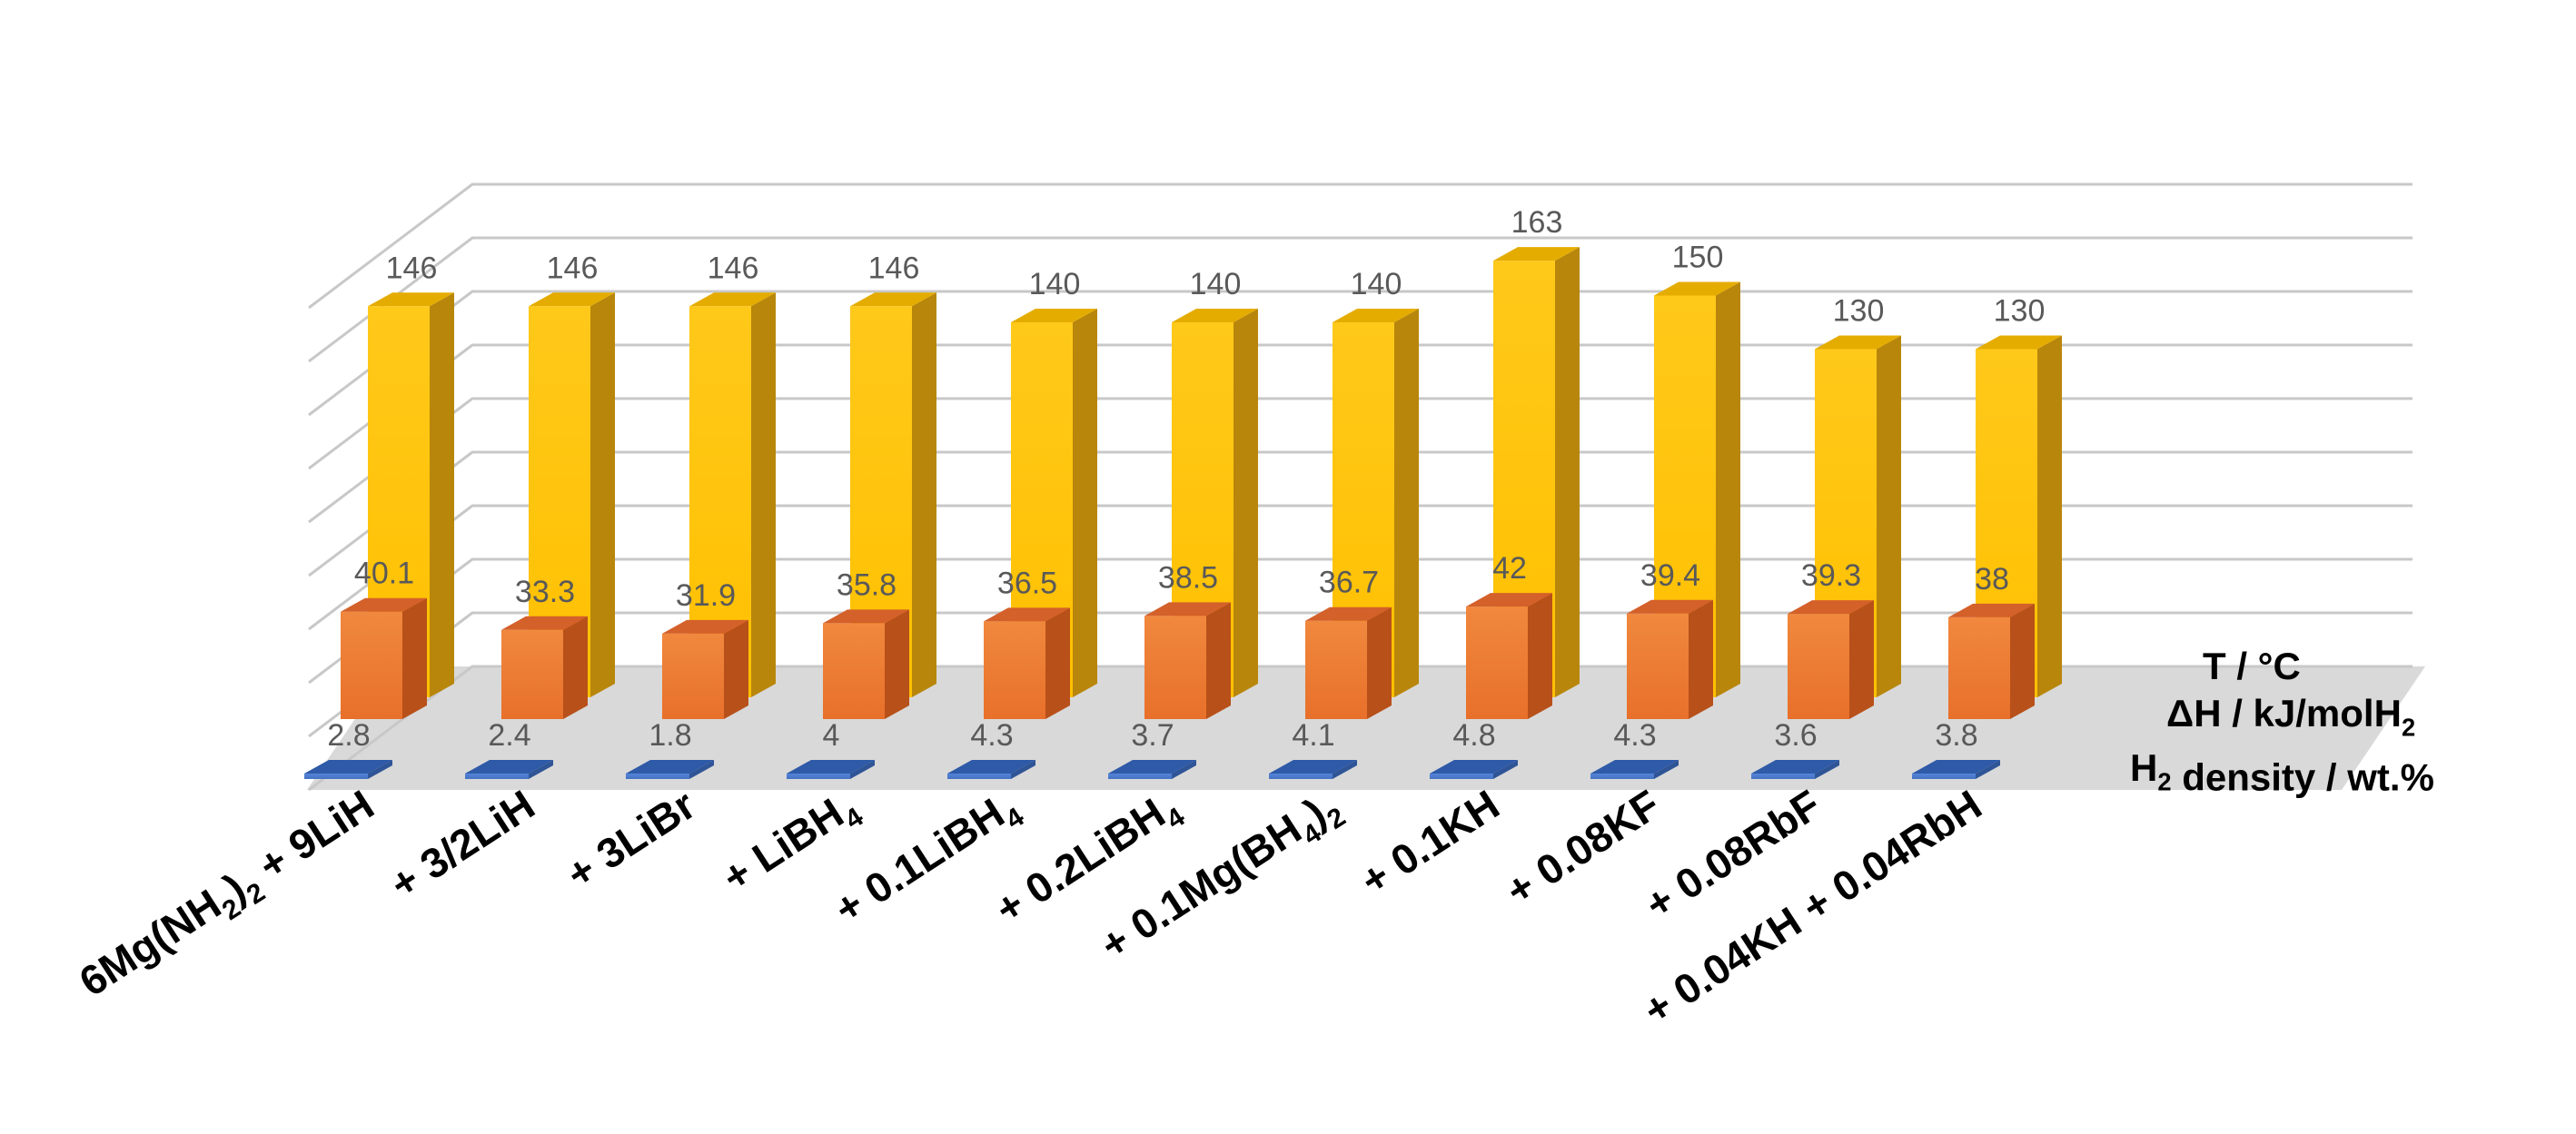 Image resolution: width=2576 pixels, height=1134 pixels. What do you see at coordinates (545, 592) in the screenshot?
I see `data-label-enthalpy: 33.3` at bounding box center [545, 592].